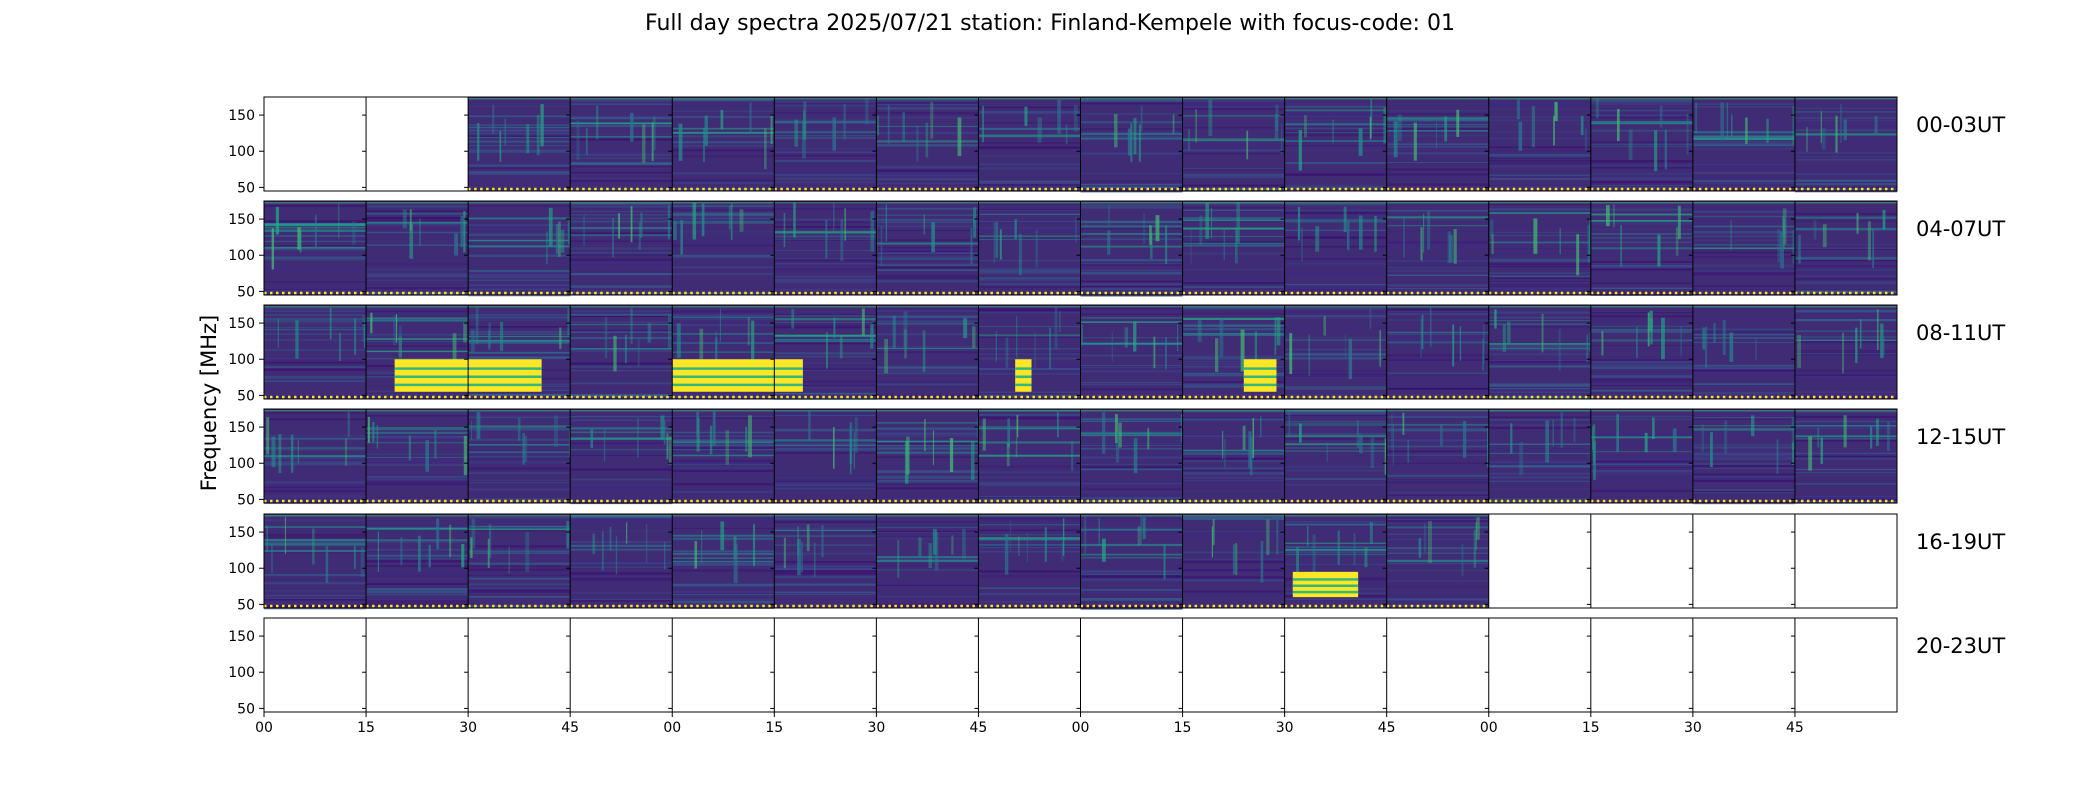 The height and width of the screenshot is (800, 2100). What do you see at coordinates (1116, 667) in the screenshot?
I see `spectra-row-20-23UT: 50 100 150 20-23UT` at bounding box center [1116, 667].